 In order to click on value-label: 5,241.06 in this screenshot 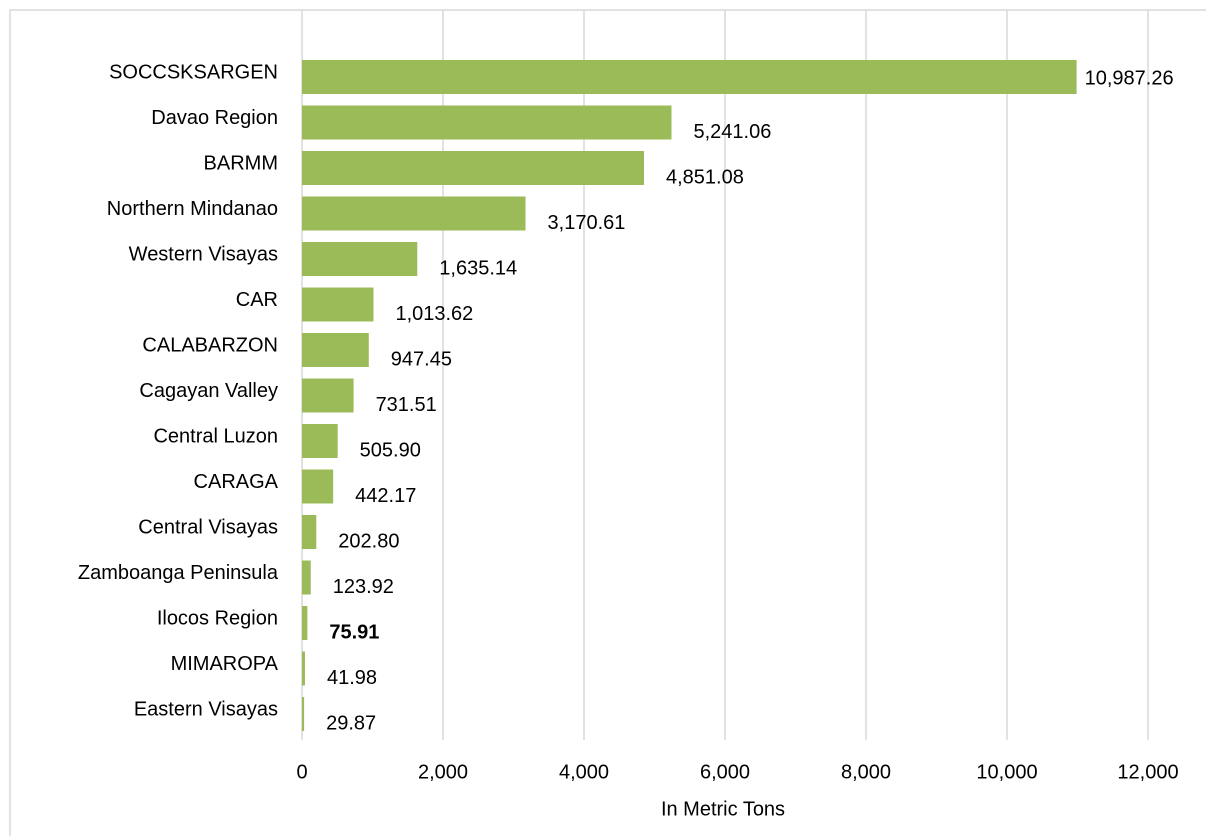, I will do `click(732, 132)`.